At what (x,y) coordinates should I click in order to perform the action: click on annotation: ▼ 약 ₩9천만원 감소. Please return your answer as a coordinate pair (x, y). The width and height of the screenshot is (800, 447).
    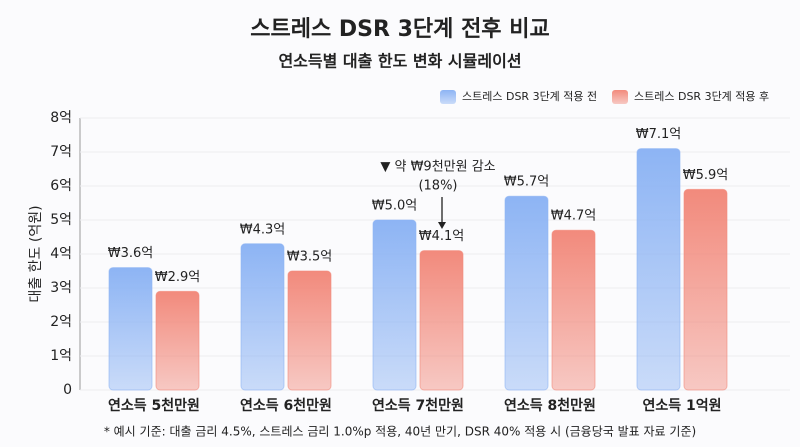
    Looking at the image, I should click on (437, 167).